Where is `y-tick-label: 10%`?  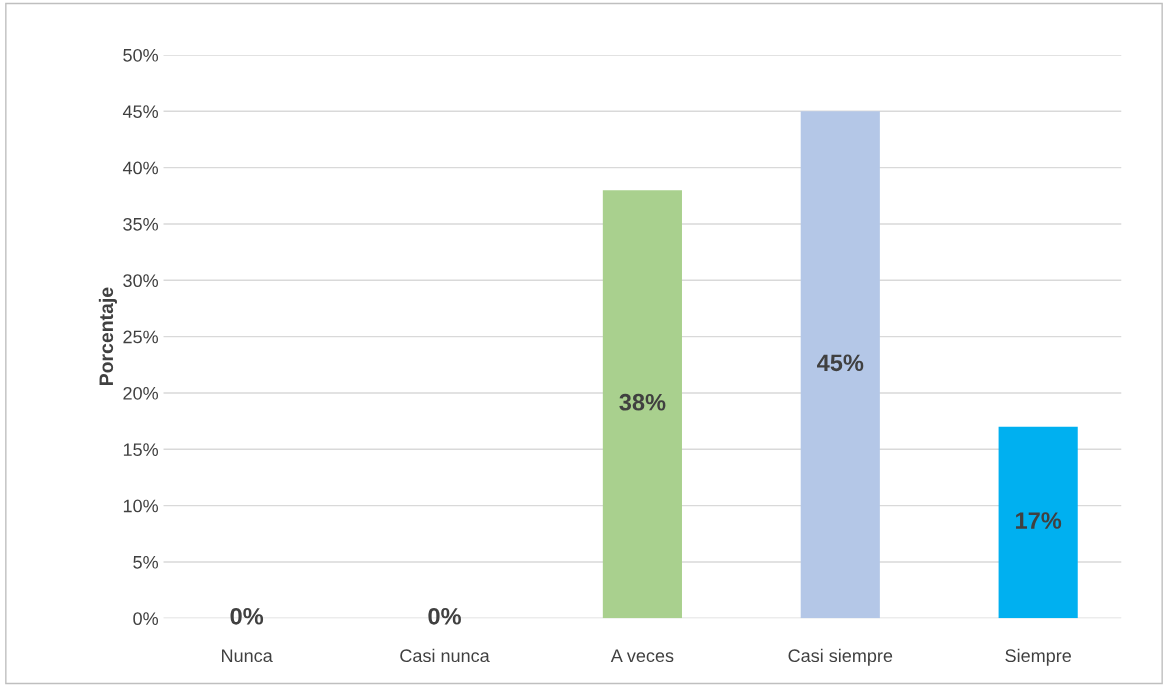
y-tick-label: 10% is located at coordinates (141, 506).